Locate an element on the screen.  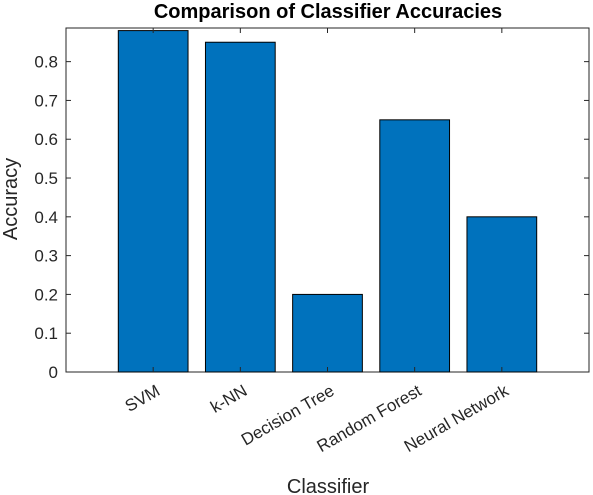
chart-title: Comparison of Classifier Accuracies is located at coordinates (328, 12).